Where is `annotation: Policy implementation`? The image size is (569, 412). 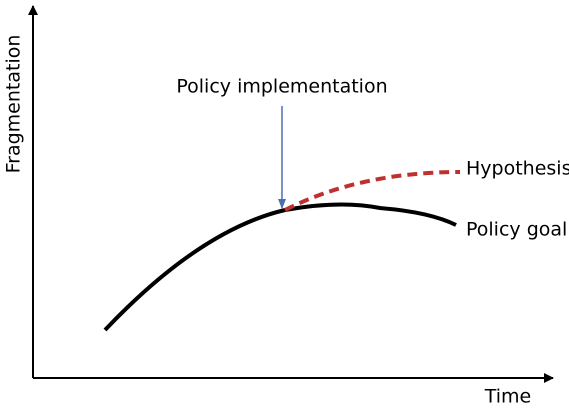
annotation: Policy implementation is located at coordinates (281, 87).